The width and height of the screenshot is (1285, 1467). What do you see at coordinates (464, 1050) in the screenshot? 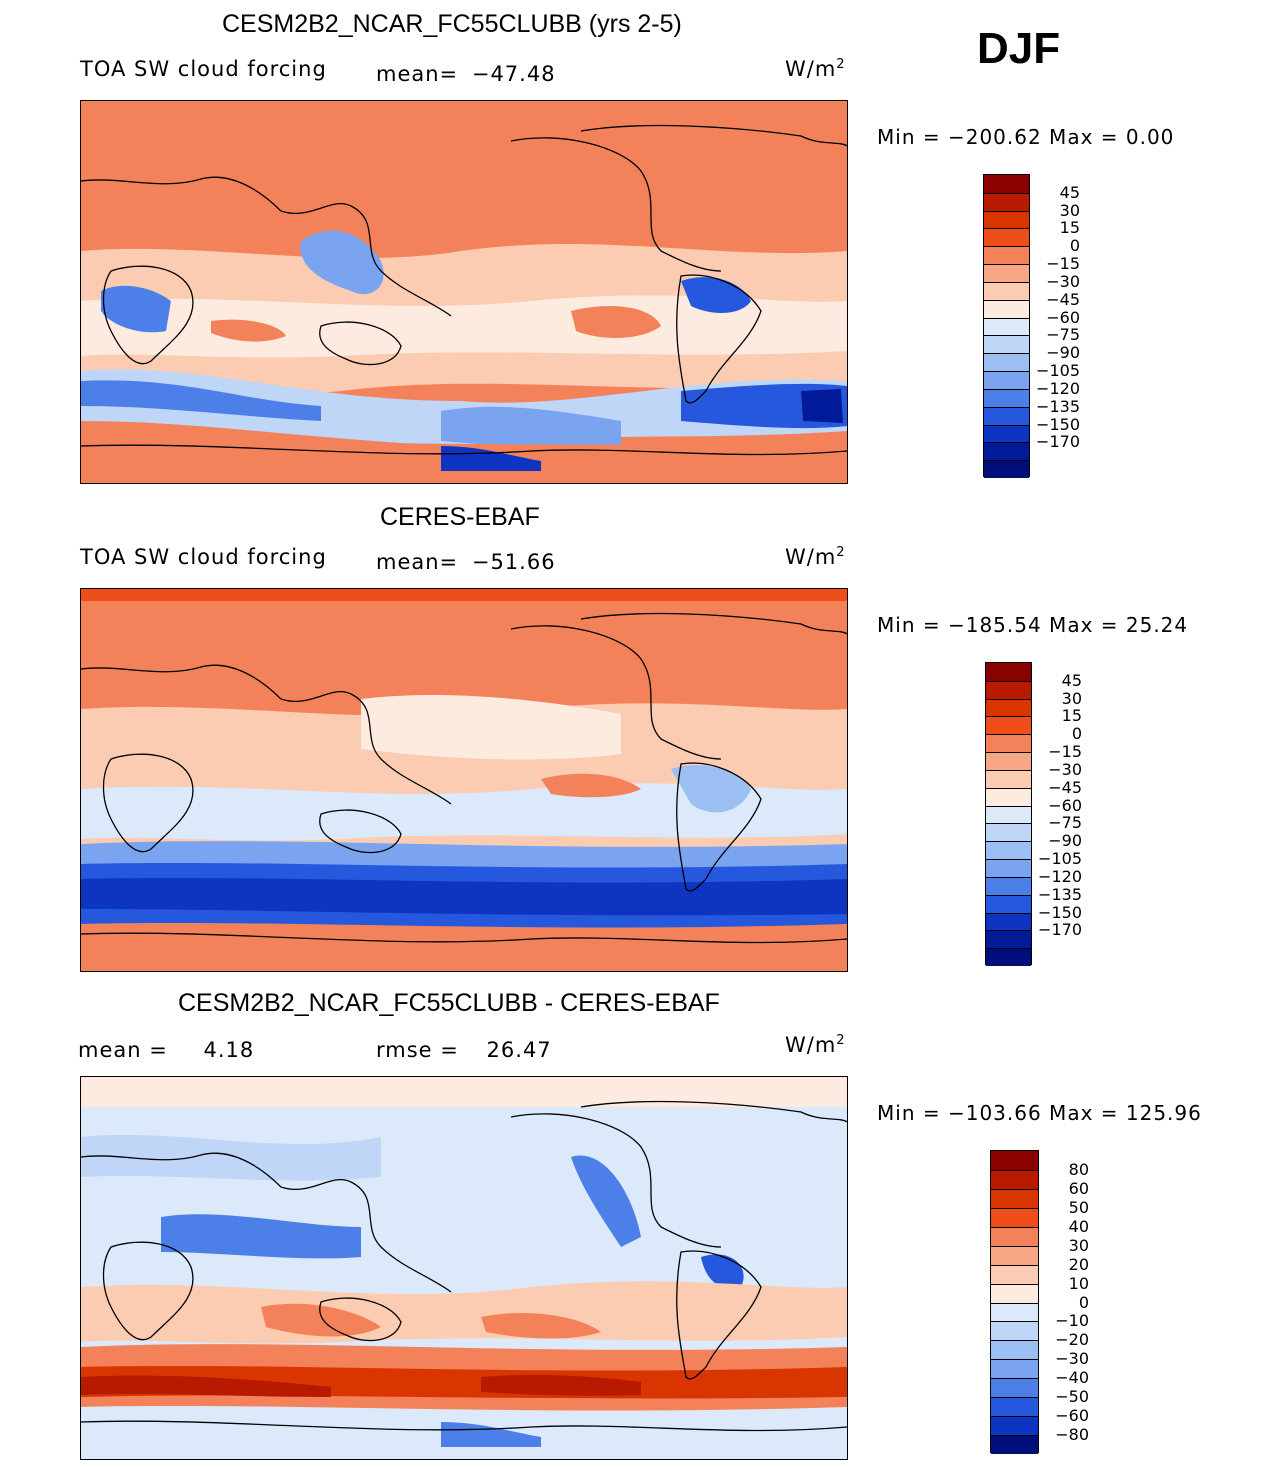
I see `panel-3-rmse-label: rmse = 26.47` at bounding box center [464, 1050].